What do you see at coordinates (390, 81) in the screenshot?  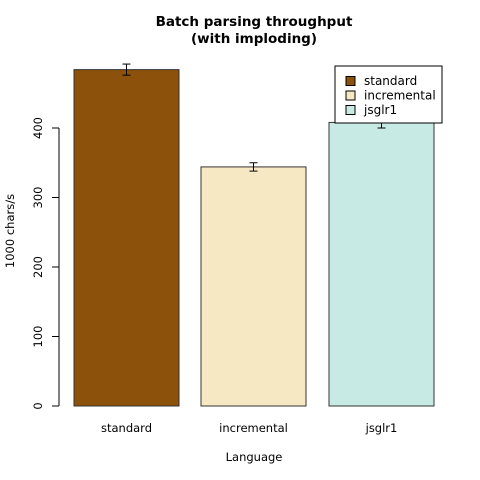 I see `legend-label-standard: standard` at bounding box center [390, 81].